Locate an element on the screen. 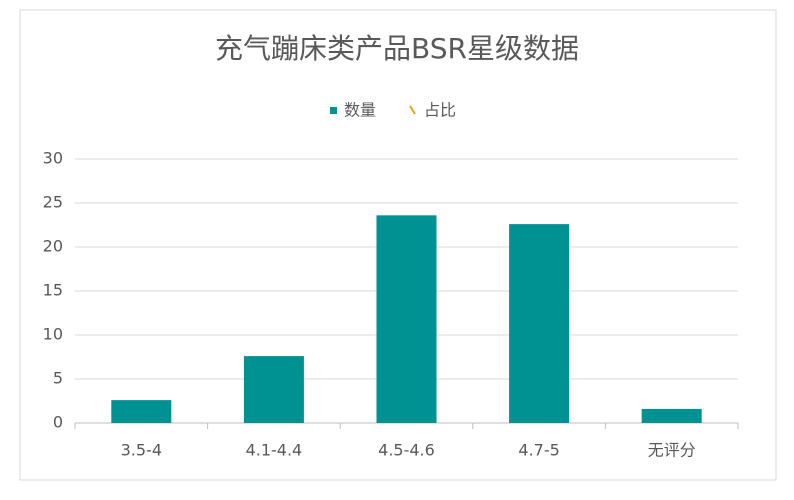  x-tick-label: 4.1-4.4 is located at coordinates (274, 450).